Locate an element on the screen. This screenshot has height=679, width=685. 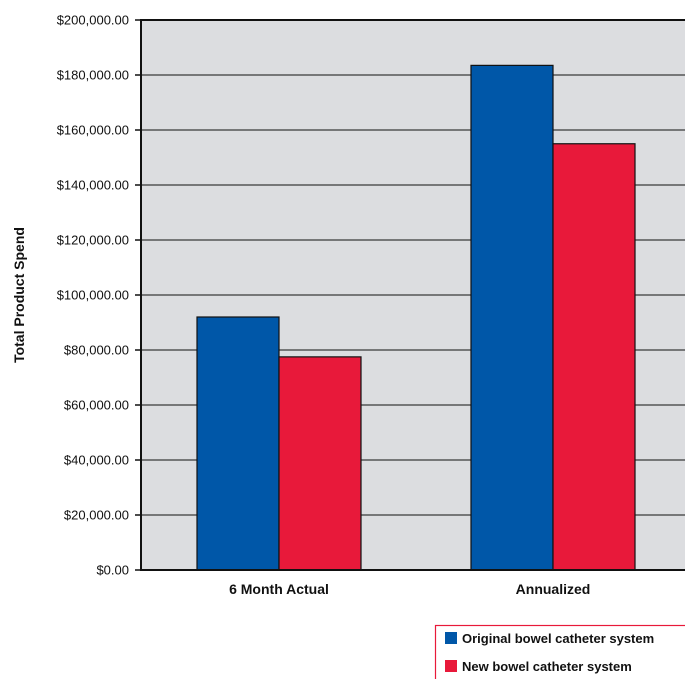
y-tick-label: $20,000.00 is located at coordinates (96, 515).